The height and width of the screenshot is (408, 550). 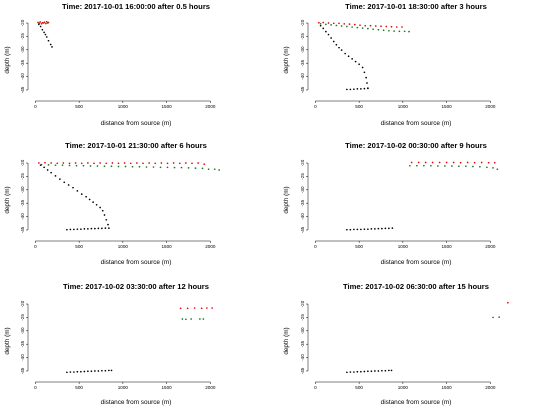 I want to click on y-tick-label: -35, so click(x=302, y=343).